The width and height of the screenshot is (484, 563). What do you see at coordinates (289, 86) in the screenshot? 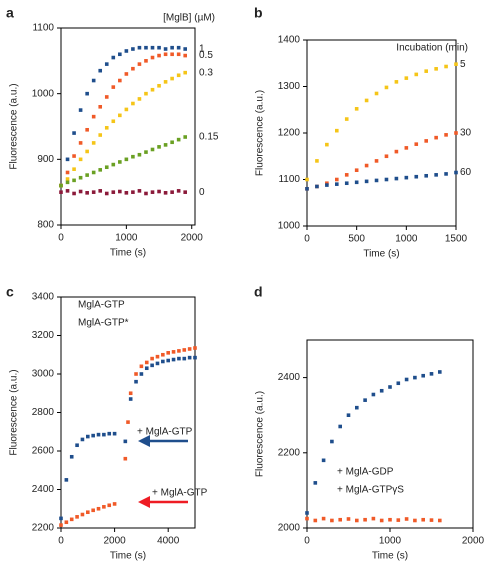
I see `y-tick-label: 1300` at bounding box center [289, 86].